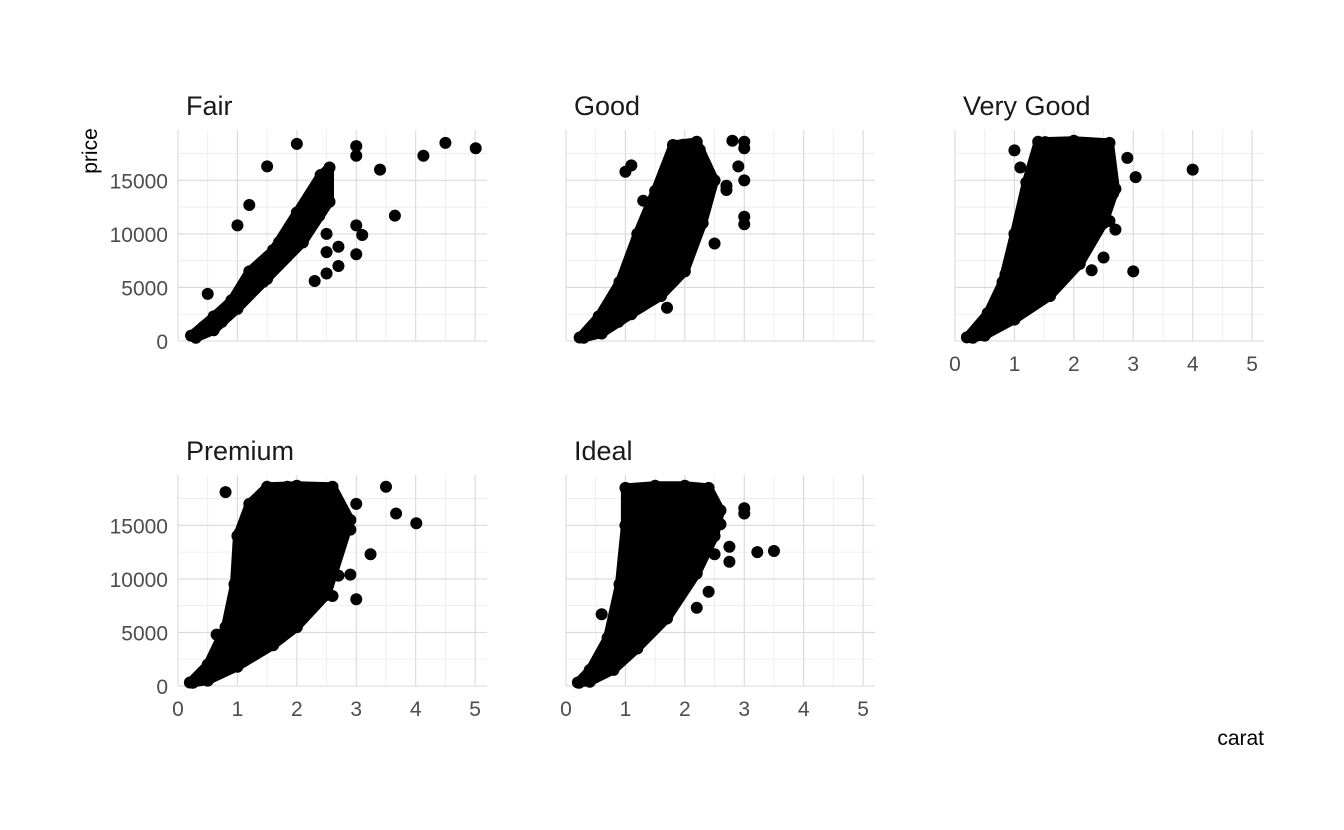 This screenshot has width=1344, height=830. What do you see at coordinates (139, 526) in the screenshot?
I see `y-tick-label: 15000` at bounding box center [139, 526].